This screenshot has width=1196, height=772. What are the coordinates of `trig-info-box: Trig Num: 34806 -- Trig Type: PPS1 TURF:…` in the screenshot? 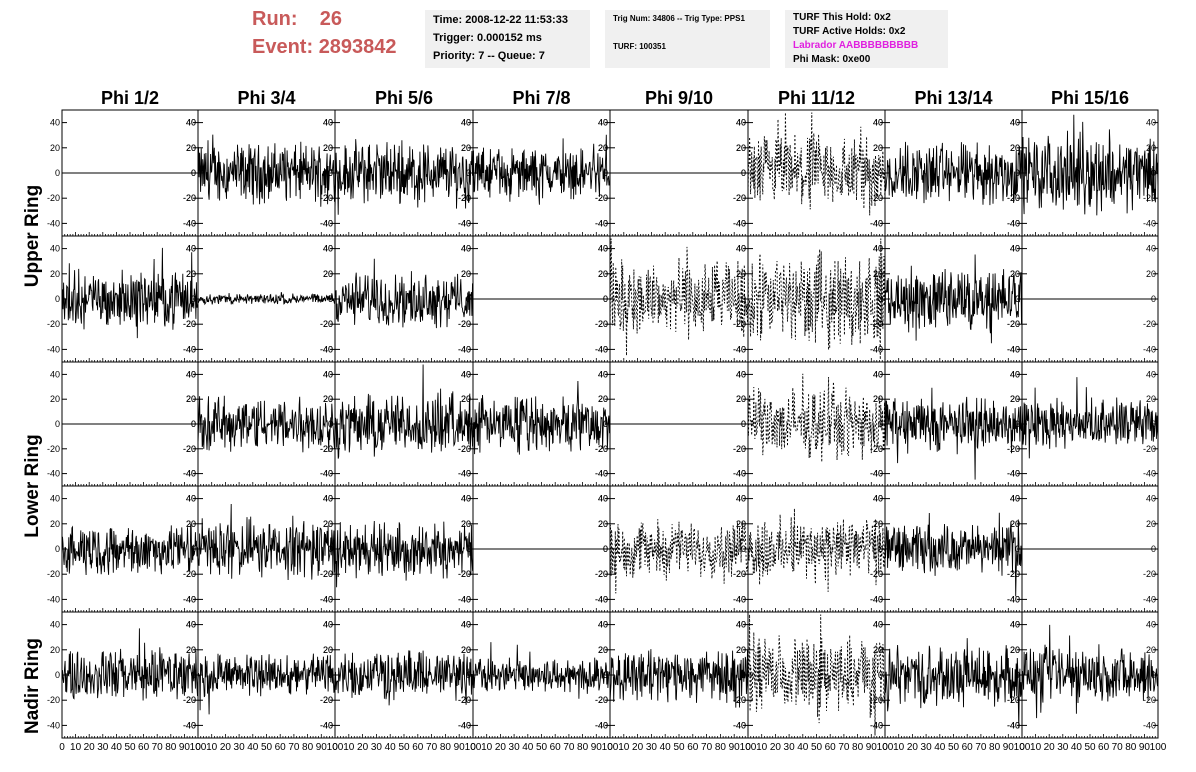 It's located at (687, 39).